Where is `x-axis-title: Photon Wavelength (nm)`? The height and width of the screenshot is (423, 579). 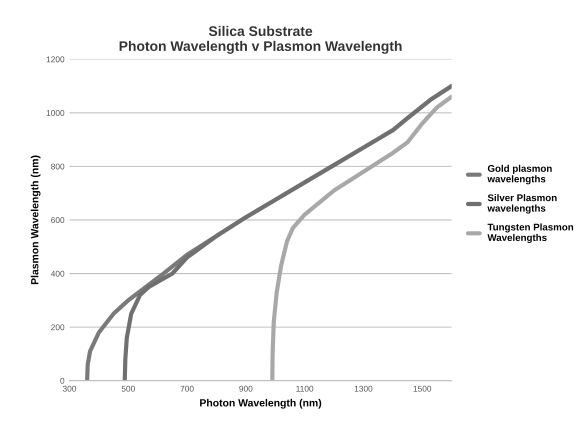 x-axis-title: Photon Wavelength (nm) is located at coordinates (261, 403).